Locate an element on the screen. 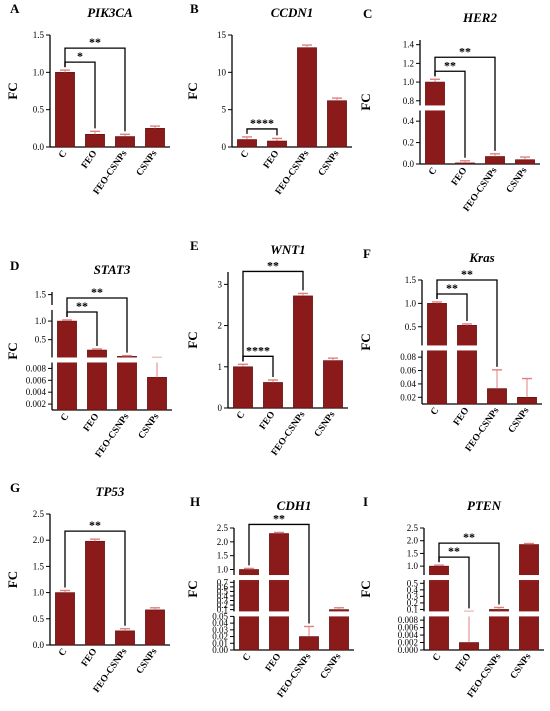 This screenshot has height=711, width=550. y-tick-label: 1.4 is located at coordinates (409, 45).